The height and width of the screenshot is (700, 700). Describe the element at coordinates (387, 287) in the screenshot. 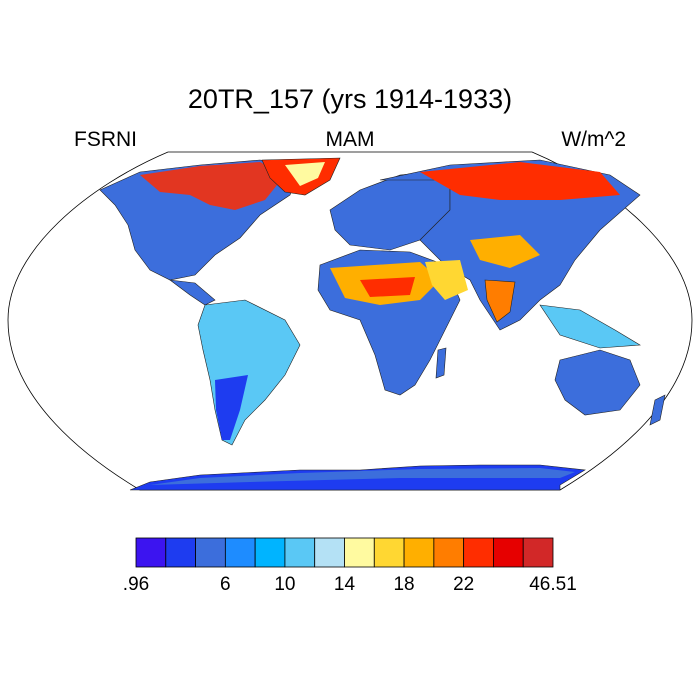

I see `sahara-core` at that location.